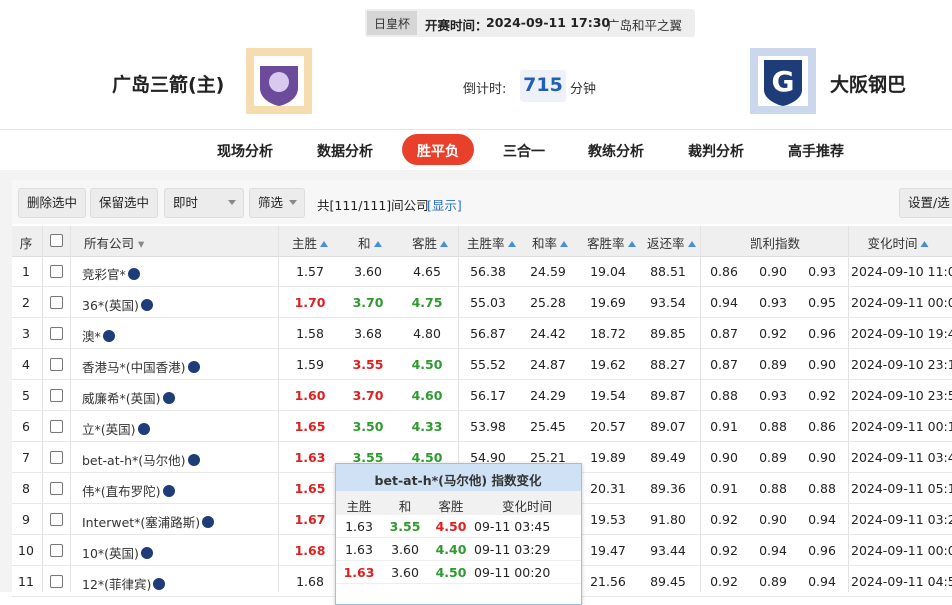 Image resolution: width=952 pixels, height=605 pixels. I want to click on popup-time: 09-11 03:29, so click(512, 549).